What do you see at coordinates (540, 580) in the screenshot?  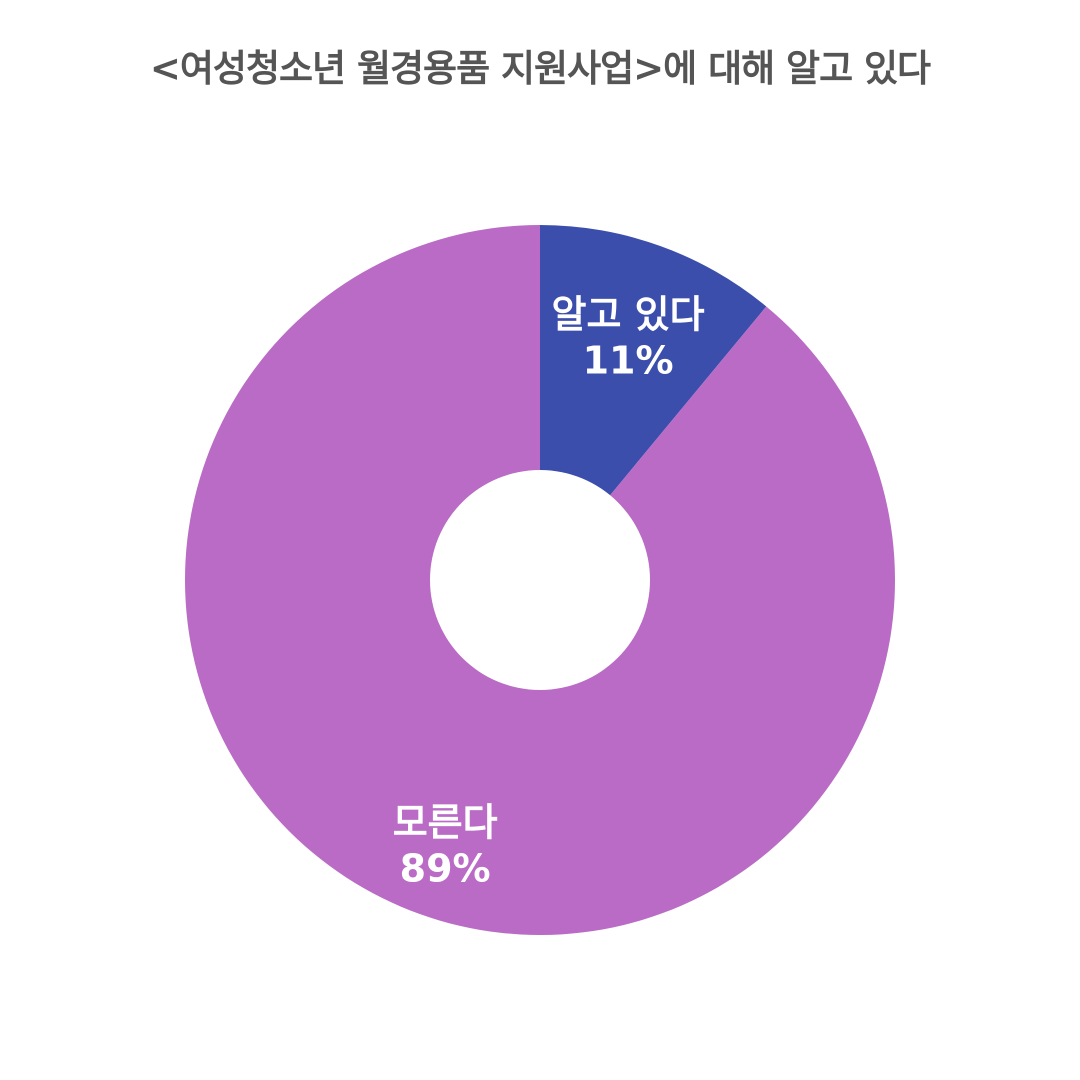 I see `donut-hole` at bounding box center [540, 580].